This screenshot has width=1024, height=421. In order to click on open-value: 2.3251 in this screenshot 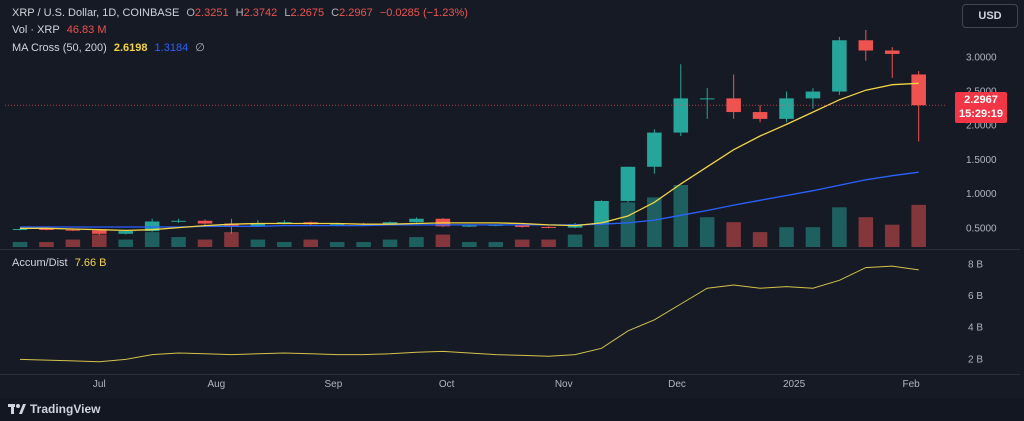, I will do `click(211, 13)`.